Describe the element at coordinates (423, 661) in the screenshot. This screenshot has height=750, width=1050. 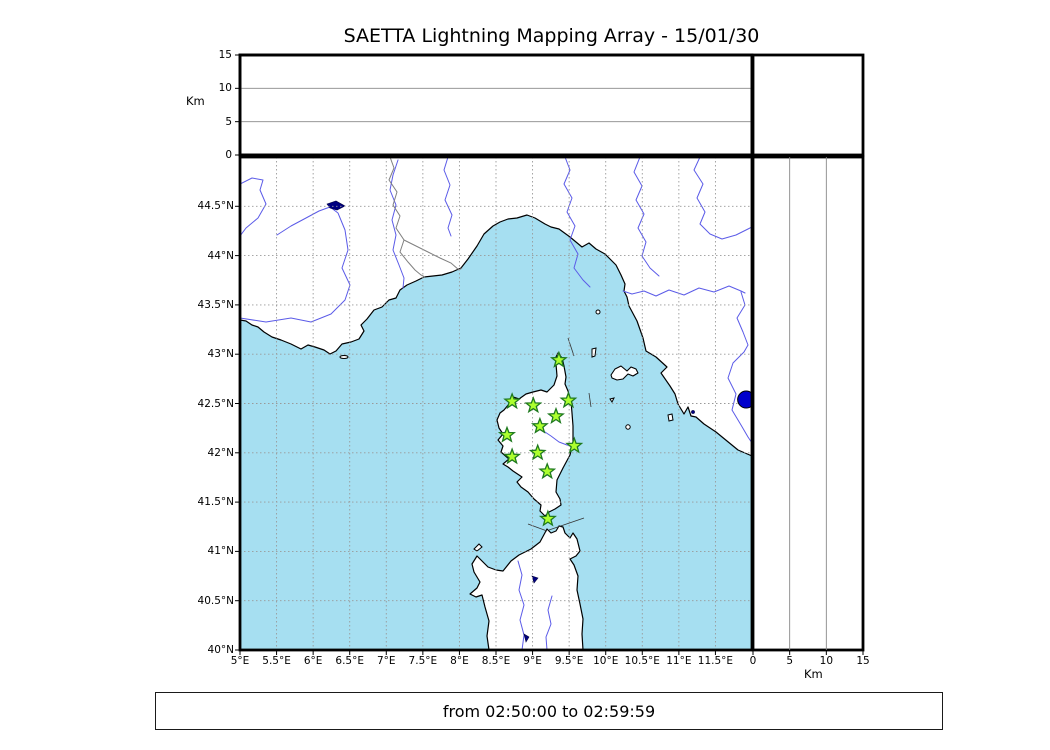
I see `lon-tick-label: 7.5°E` at that location.